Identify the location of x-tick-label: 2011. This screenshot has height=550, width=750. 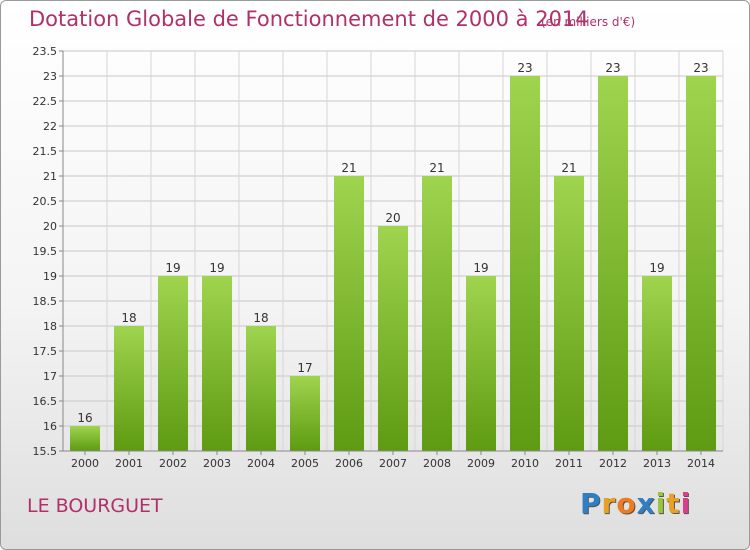
(569, 463).